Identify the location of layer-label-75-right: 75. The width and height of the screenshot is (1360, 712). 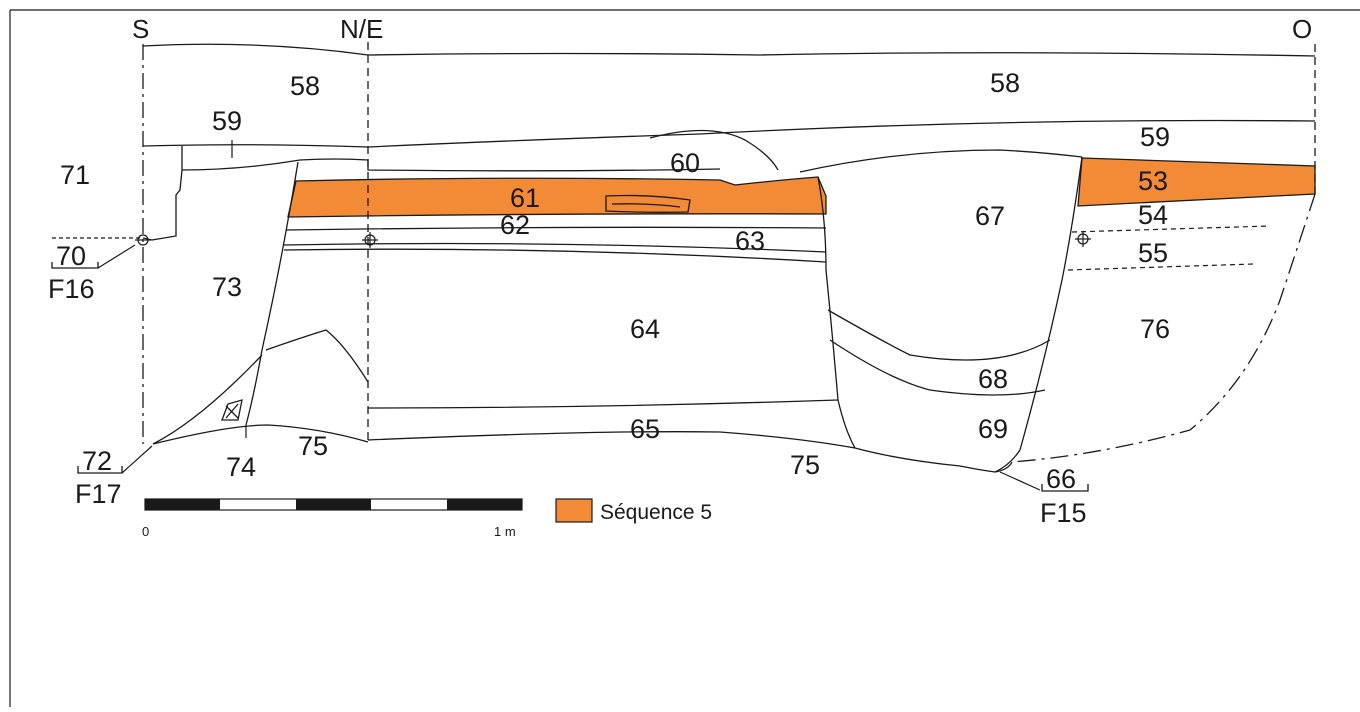
(805, 465).